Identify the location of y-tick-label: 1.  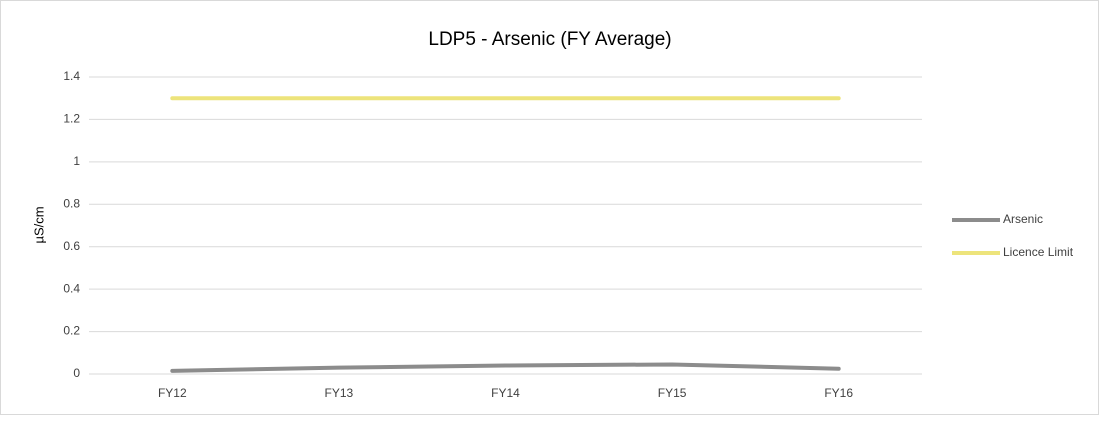
(76, 161).